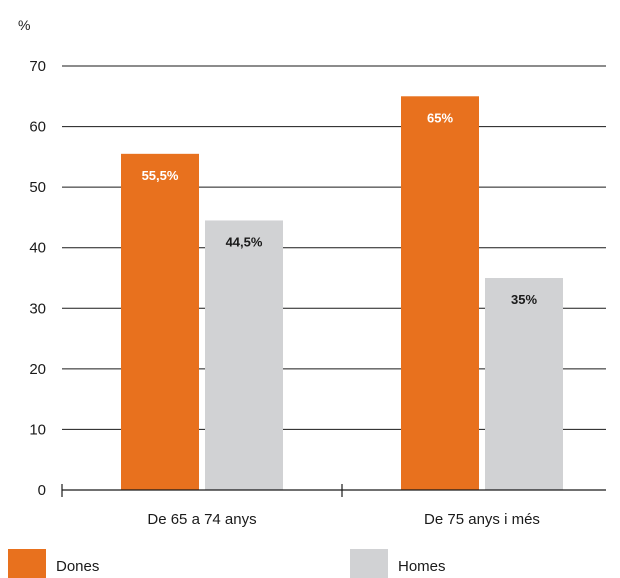  I want to click on x-axis-category-labels: De 65 a 74 anys De 75 anys i més, so click(343, 519).